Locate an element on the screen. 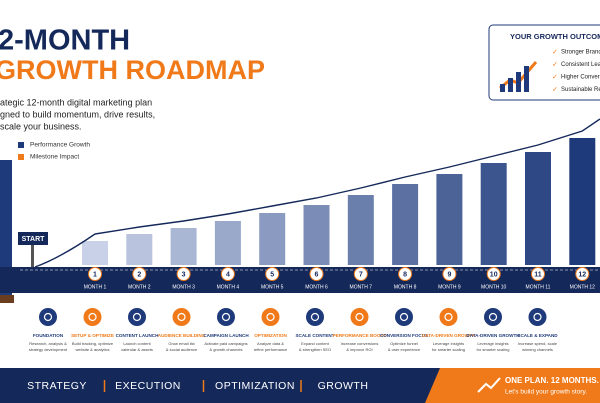 The width and height of the screenshot is (600, 403). footer-tagline: ONE PLAN. 12 MONTHS. LASTING RESULTS. is located at coordinates (552, 380).